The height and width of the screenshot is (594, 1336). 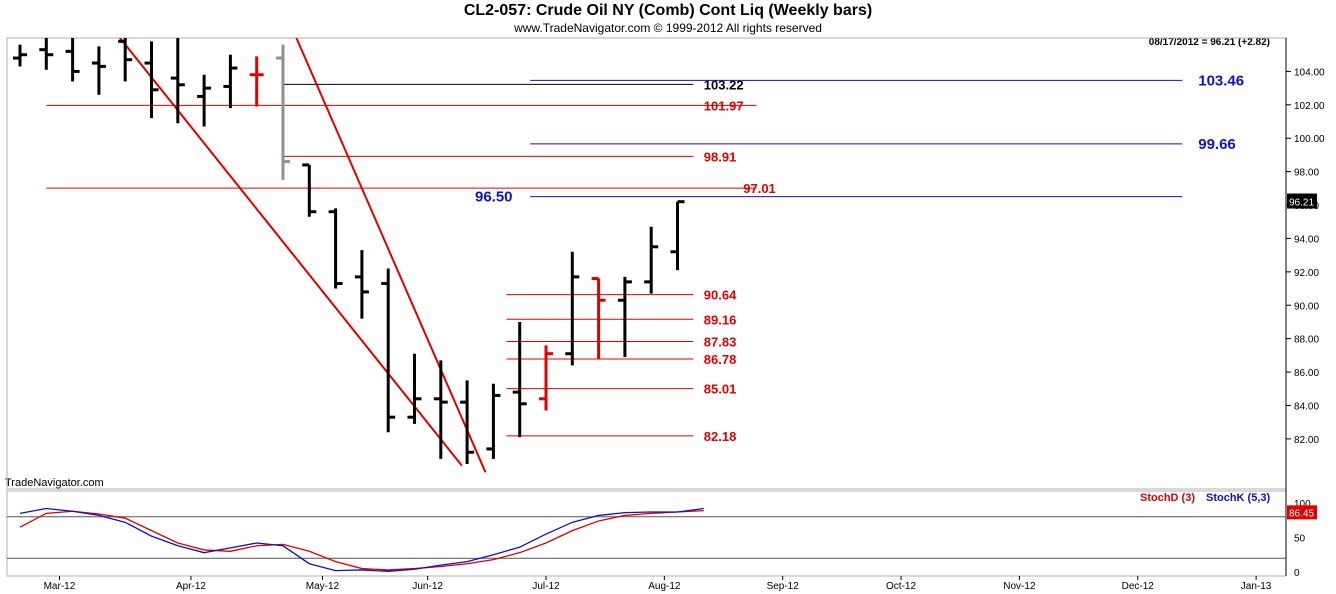 I want to click on x-tick-label: Sep-12, so click(x=783, y=586).